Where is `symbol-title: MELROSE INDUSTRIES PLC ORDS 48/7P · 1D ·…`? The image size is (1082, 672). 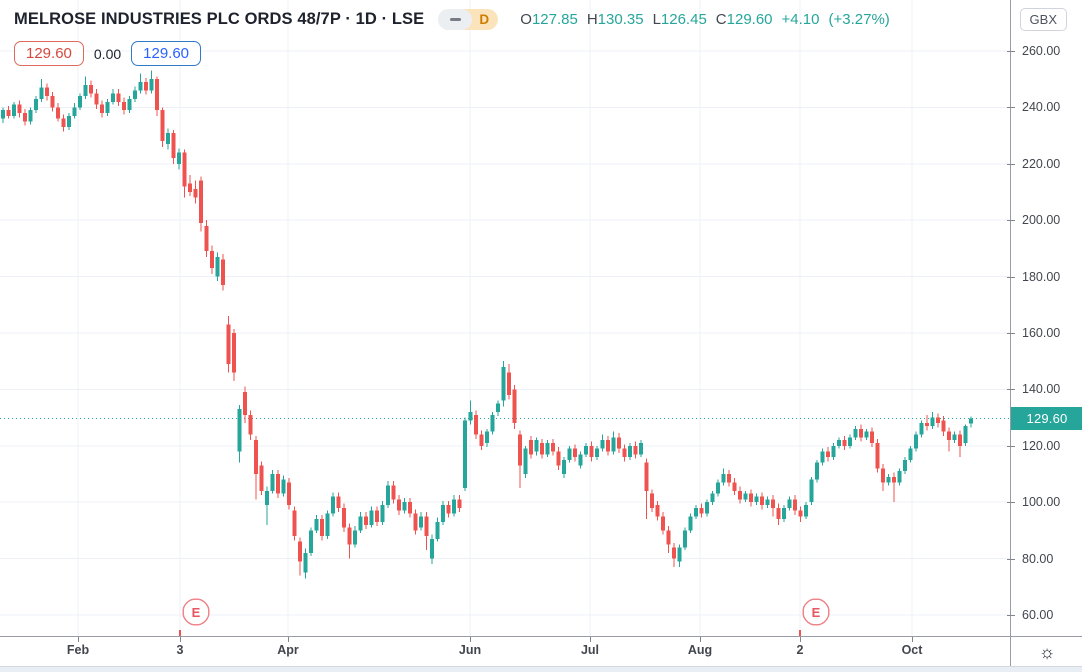 symbol-title: MELROSE INDUSTRIES PLC ORDS 48/7P · 1D ·… is located at coordinates (219, 19).